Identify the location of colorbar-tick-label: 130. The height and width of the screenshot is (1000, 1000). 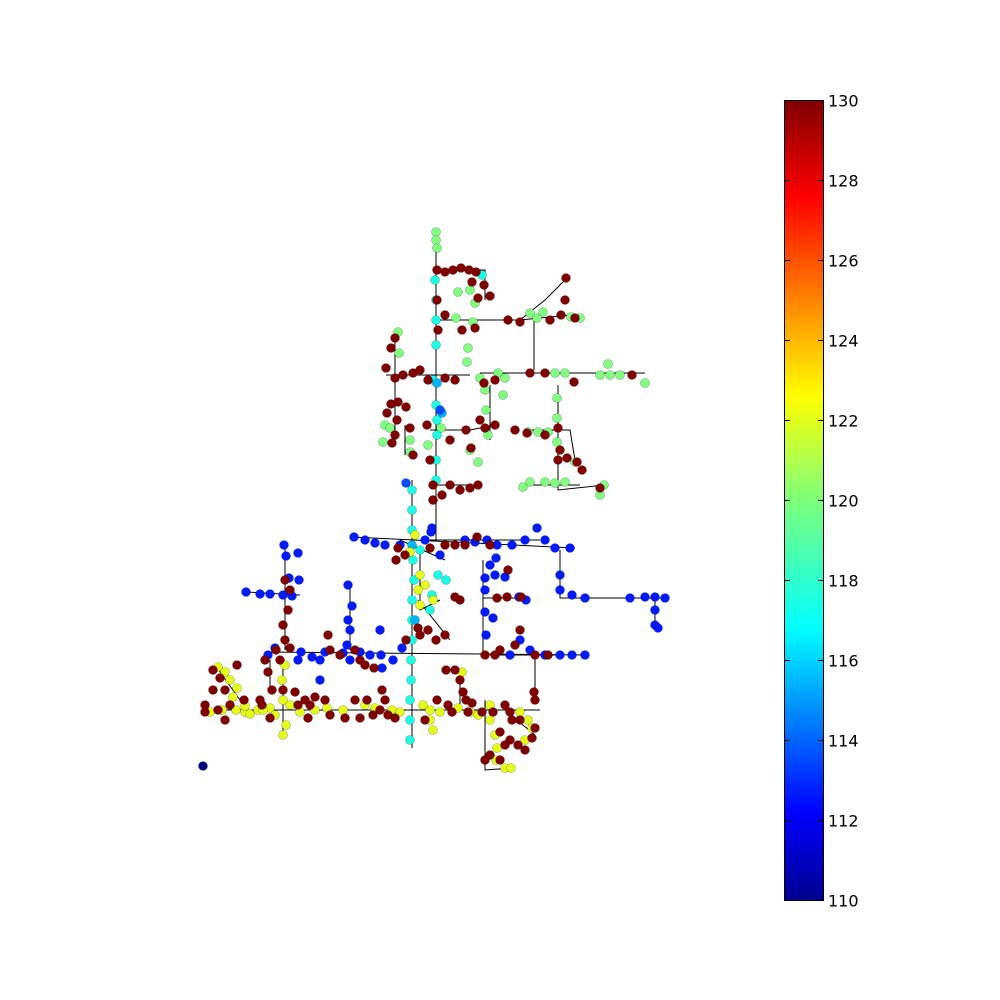
(843, 101).